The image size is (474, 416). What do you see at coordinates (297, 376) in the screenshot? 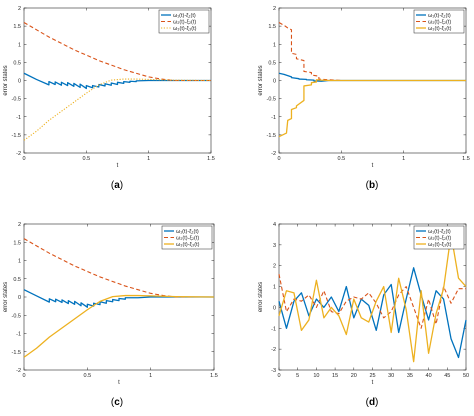
I see `x-tick-label: 5` at bounding box center [297, 376].